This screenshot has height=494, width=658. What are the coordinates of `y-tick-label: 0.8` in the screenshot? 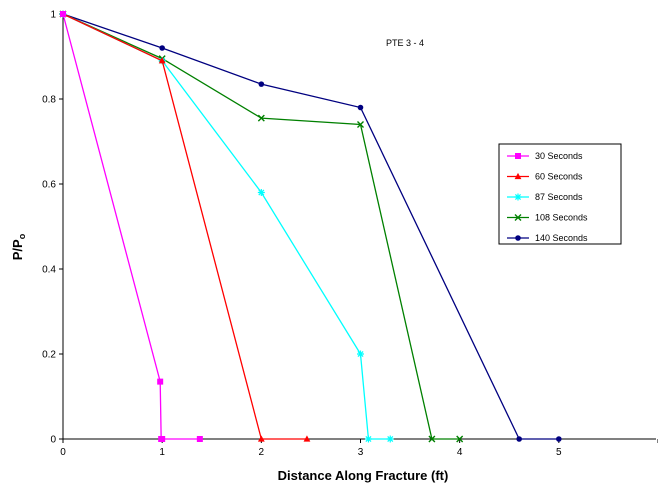 It's located at (49, 100).